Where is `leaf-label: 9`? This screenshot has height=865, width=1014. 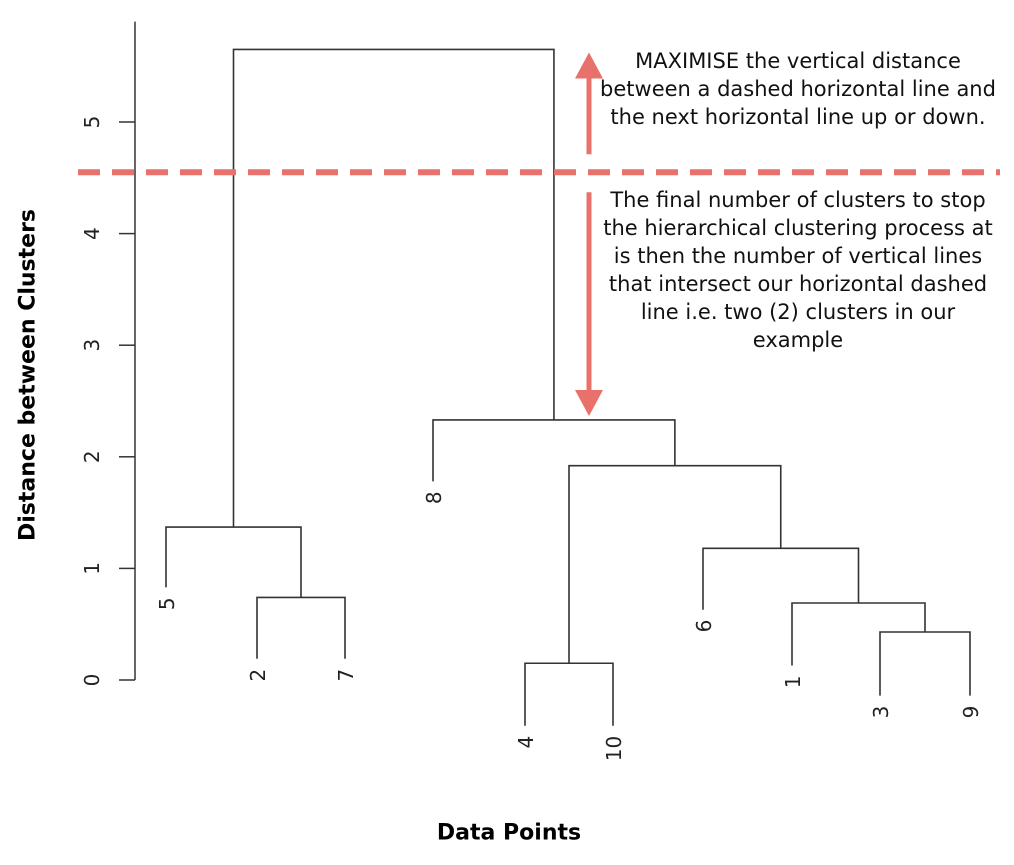 leaf-label: 9 is located at coordinates (971, 712).